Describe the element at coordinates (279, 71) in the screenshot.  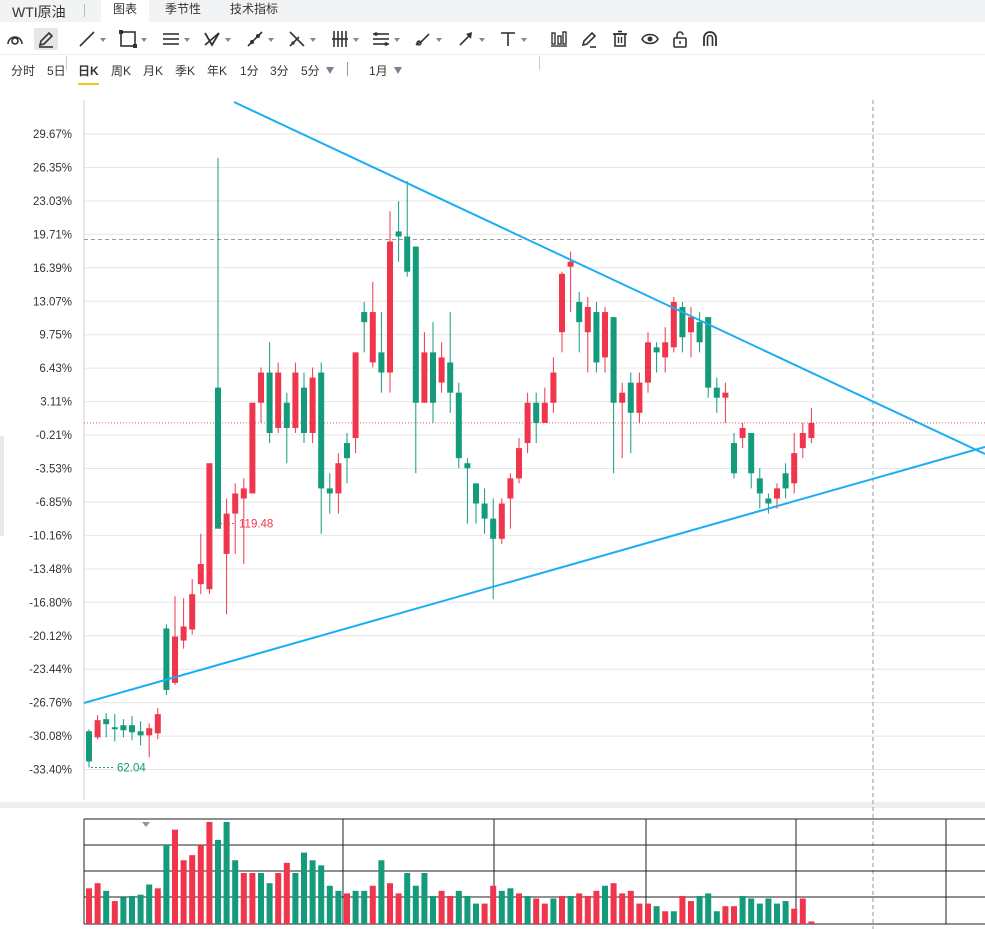
I see `period-3min: 3分` at that location.